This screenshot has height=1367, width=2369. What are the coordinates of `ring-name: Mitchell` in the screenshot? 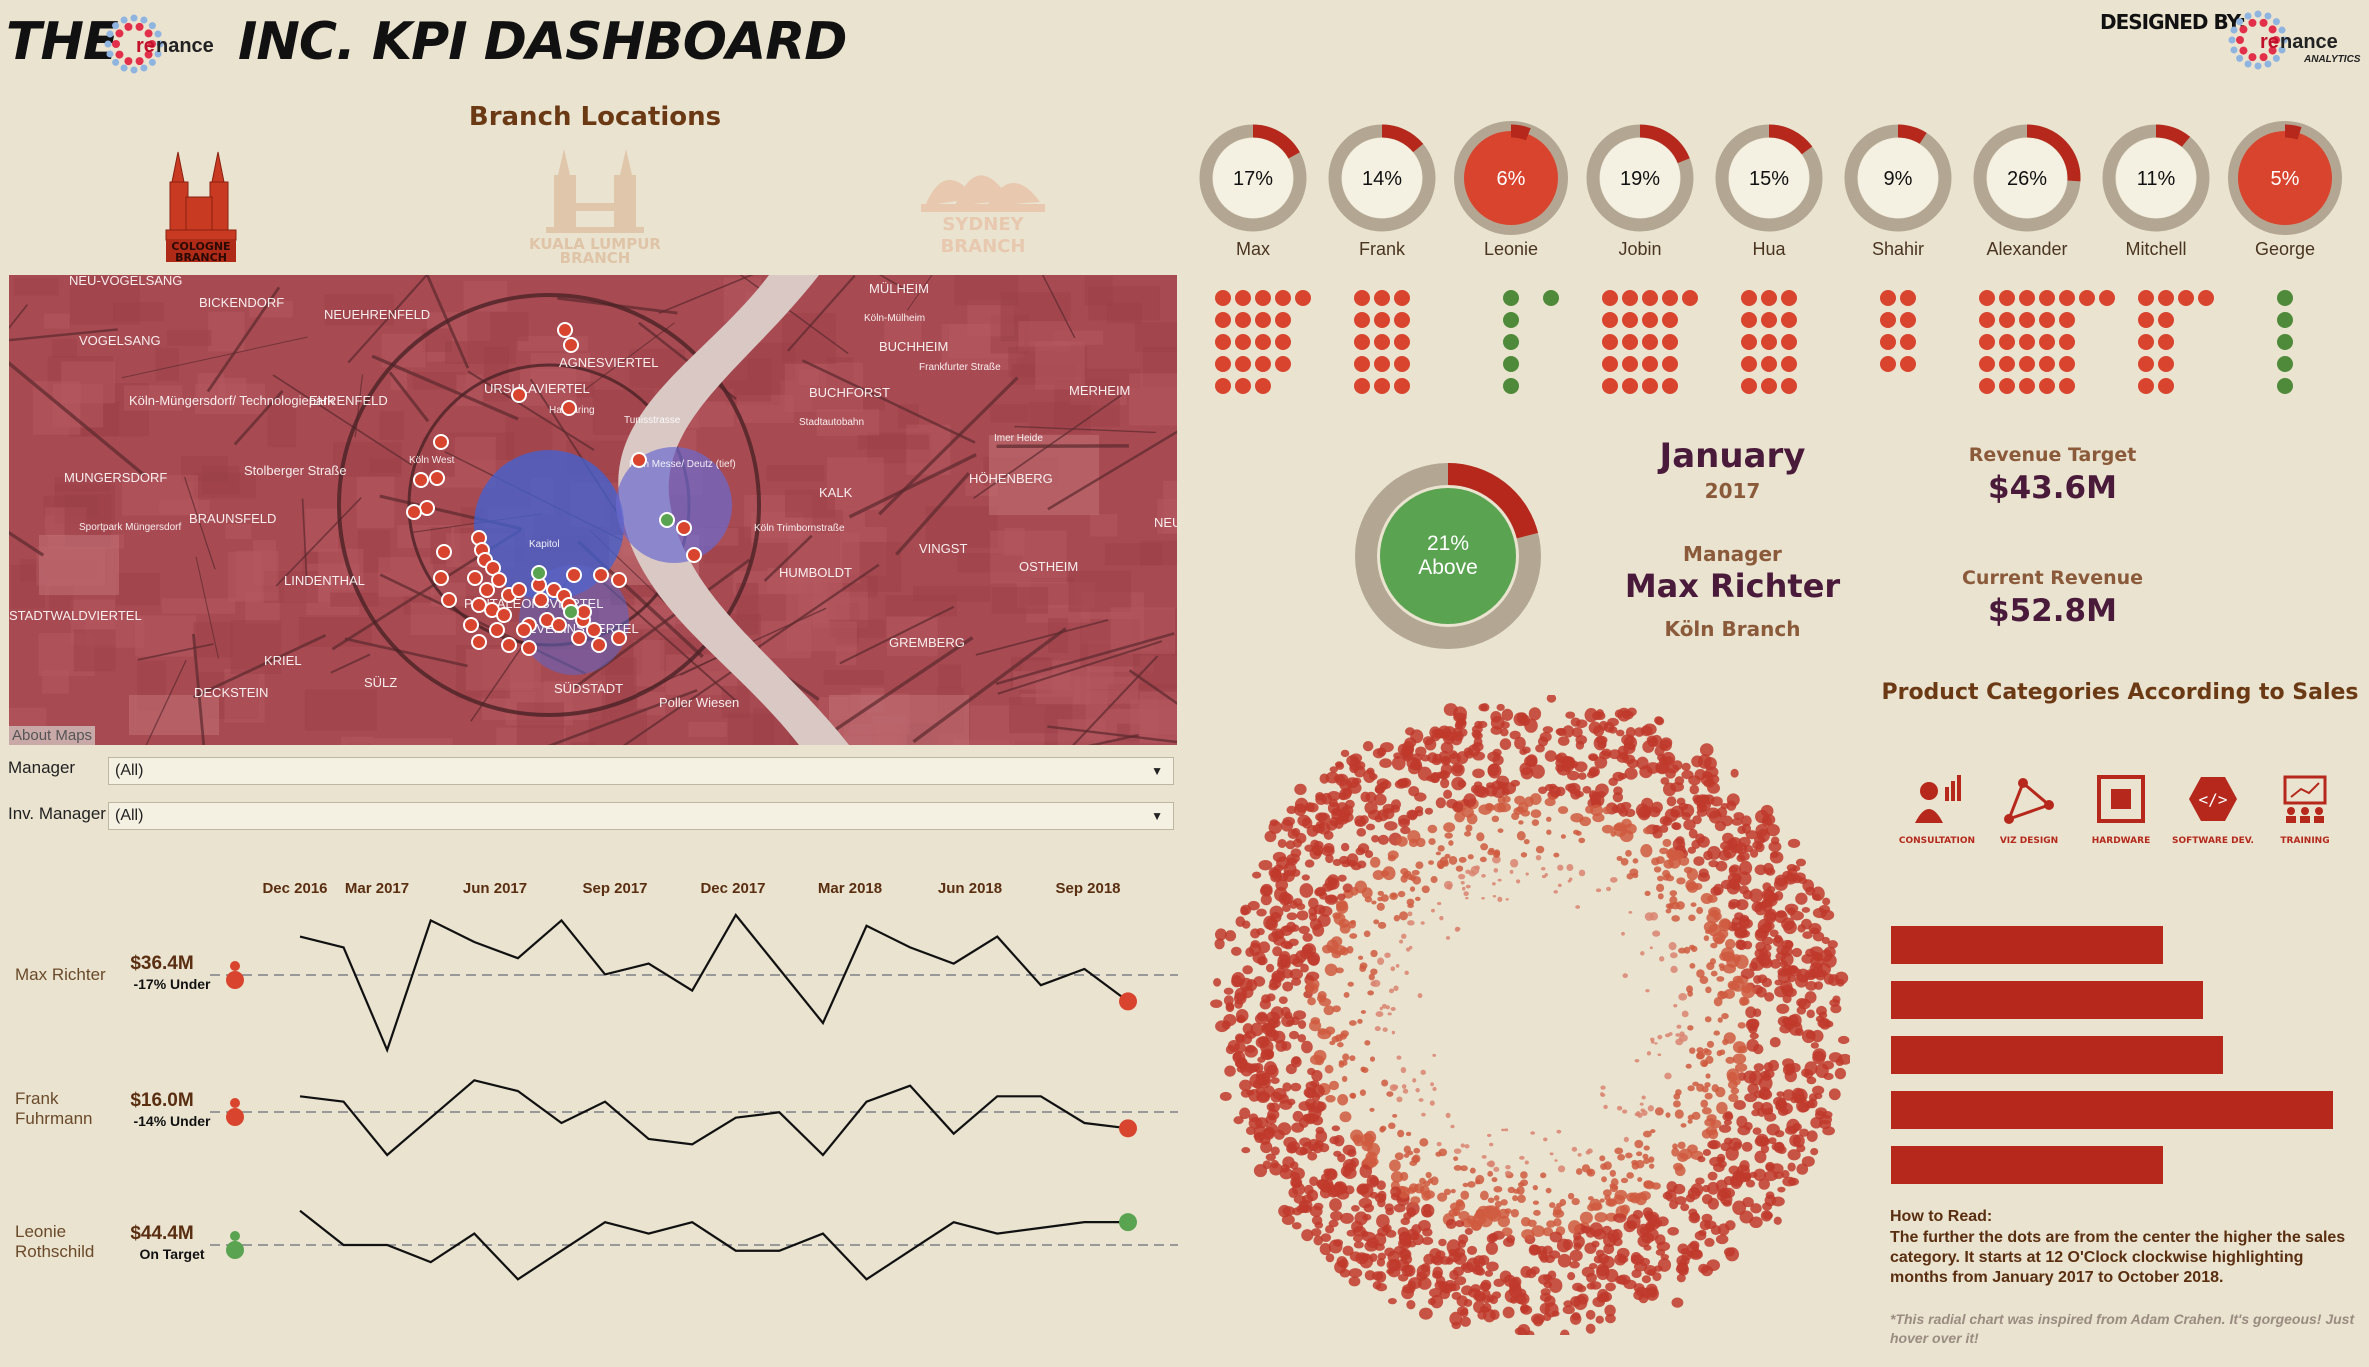 It's located at (2155, 249).